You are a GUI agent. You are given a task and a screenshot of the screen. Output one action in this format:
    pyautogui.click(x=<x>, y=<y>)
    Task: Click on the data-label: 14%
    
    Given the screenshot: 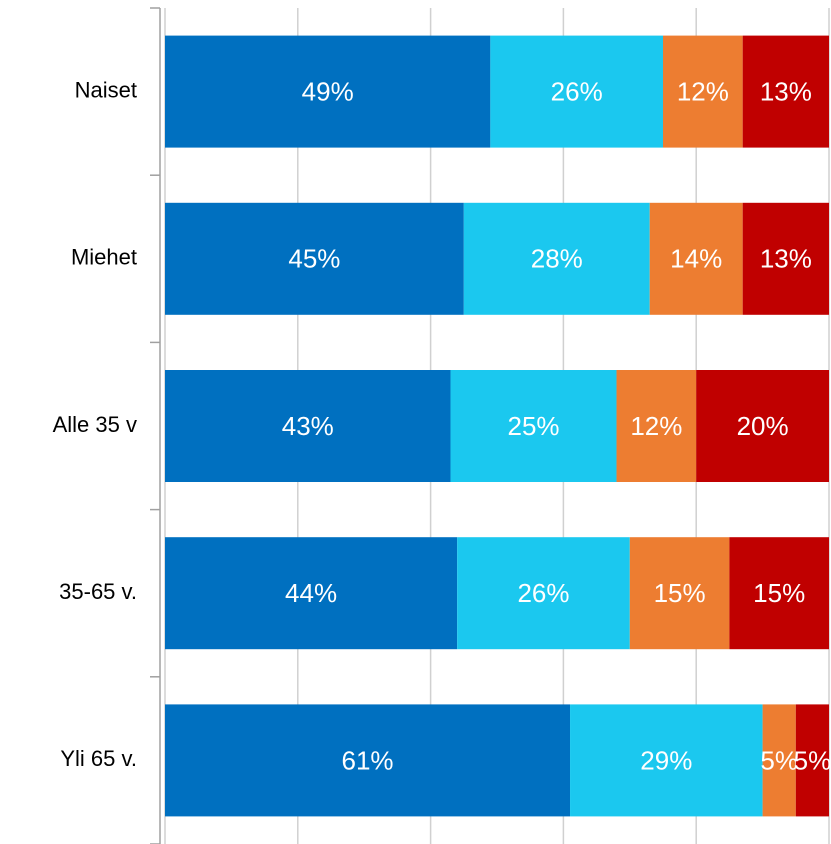 What is the action you would take?
    pyautogui.click(x=696, y=259)
    